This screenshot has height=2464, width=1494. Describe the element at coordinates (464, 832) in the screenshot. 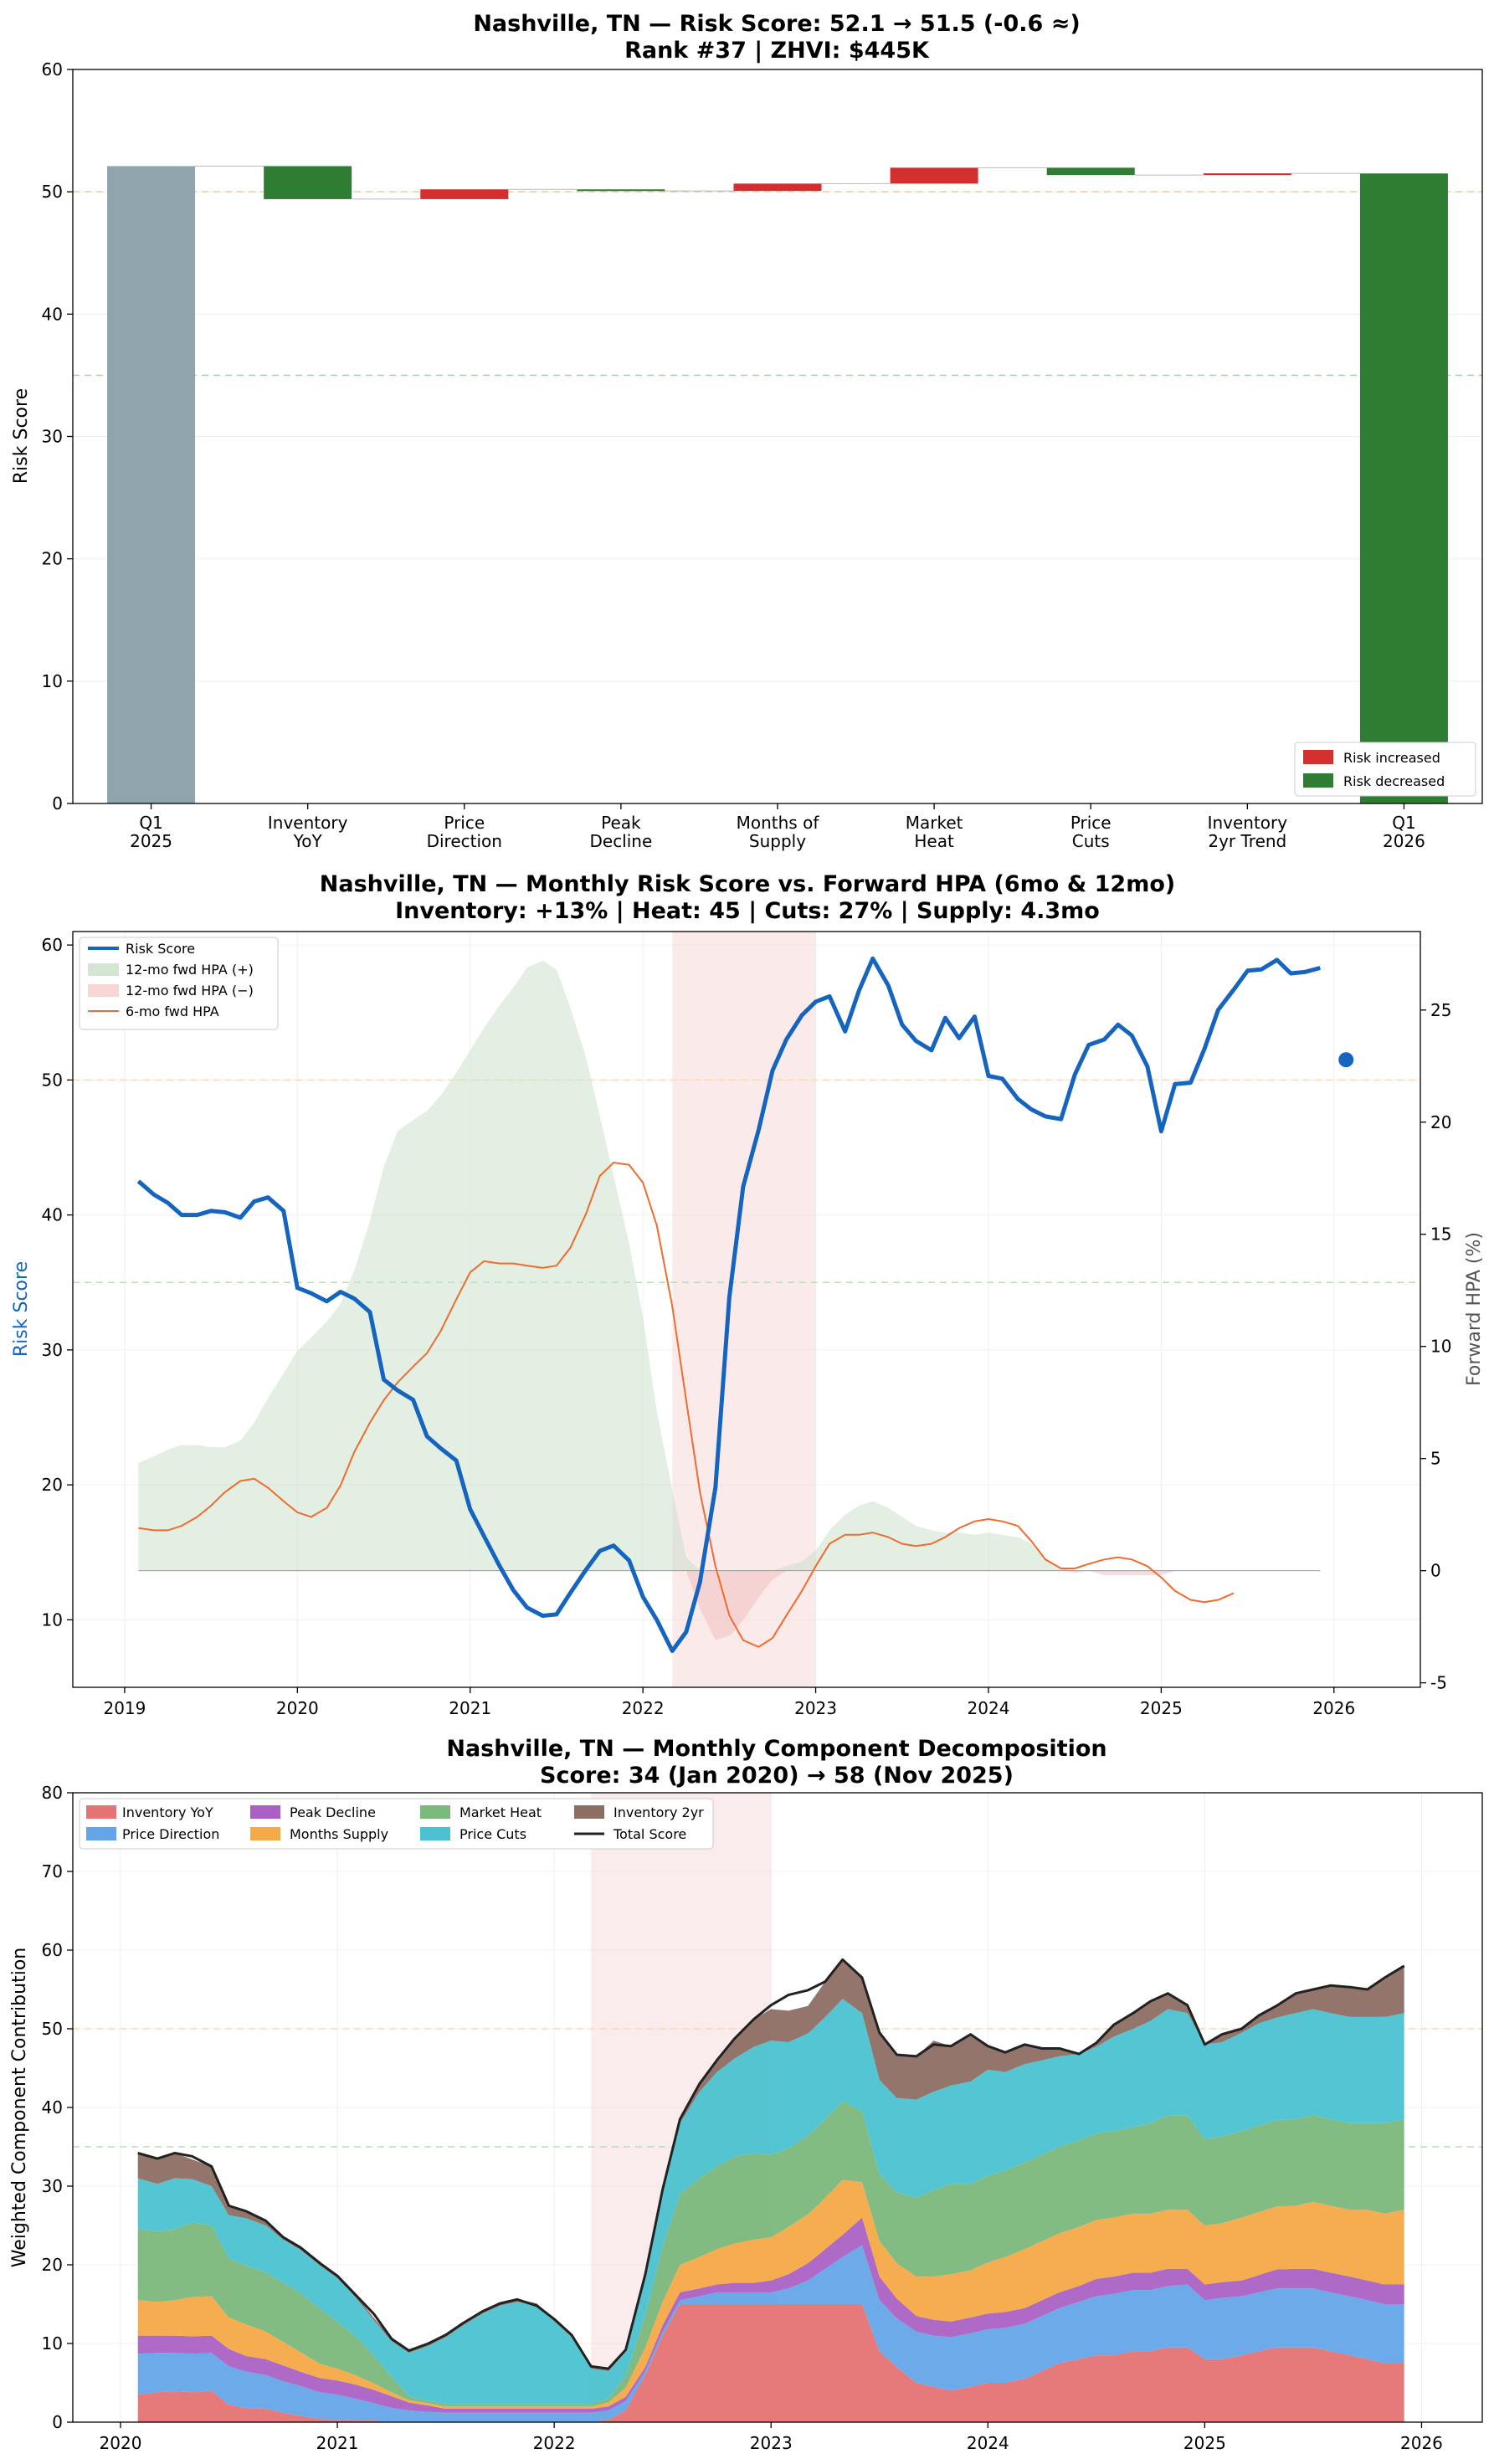

I see `waterfall-x-label: Price Direction` at that location.